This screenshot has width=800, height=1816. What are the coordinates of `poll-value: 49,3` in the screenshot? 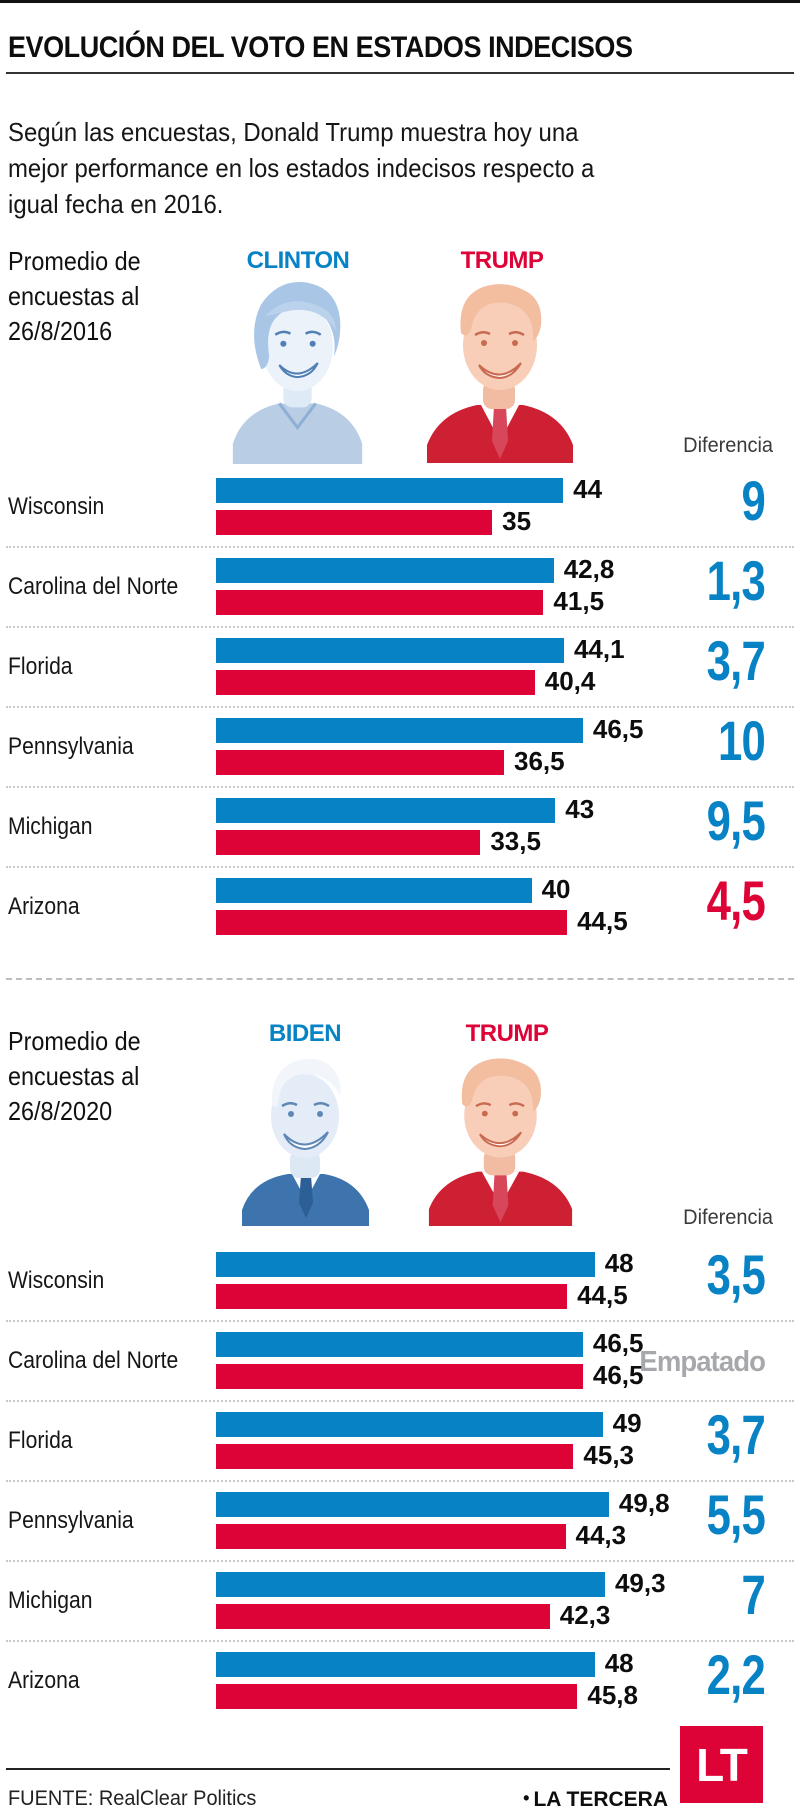 It's located at (640, 1583).